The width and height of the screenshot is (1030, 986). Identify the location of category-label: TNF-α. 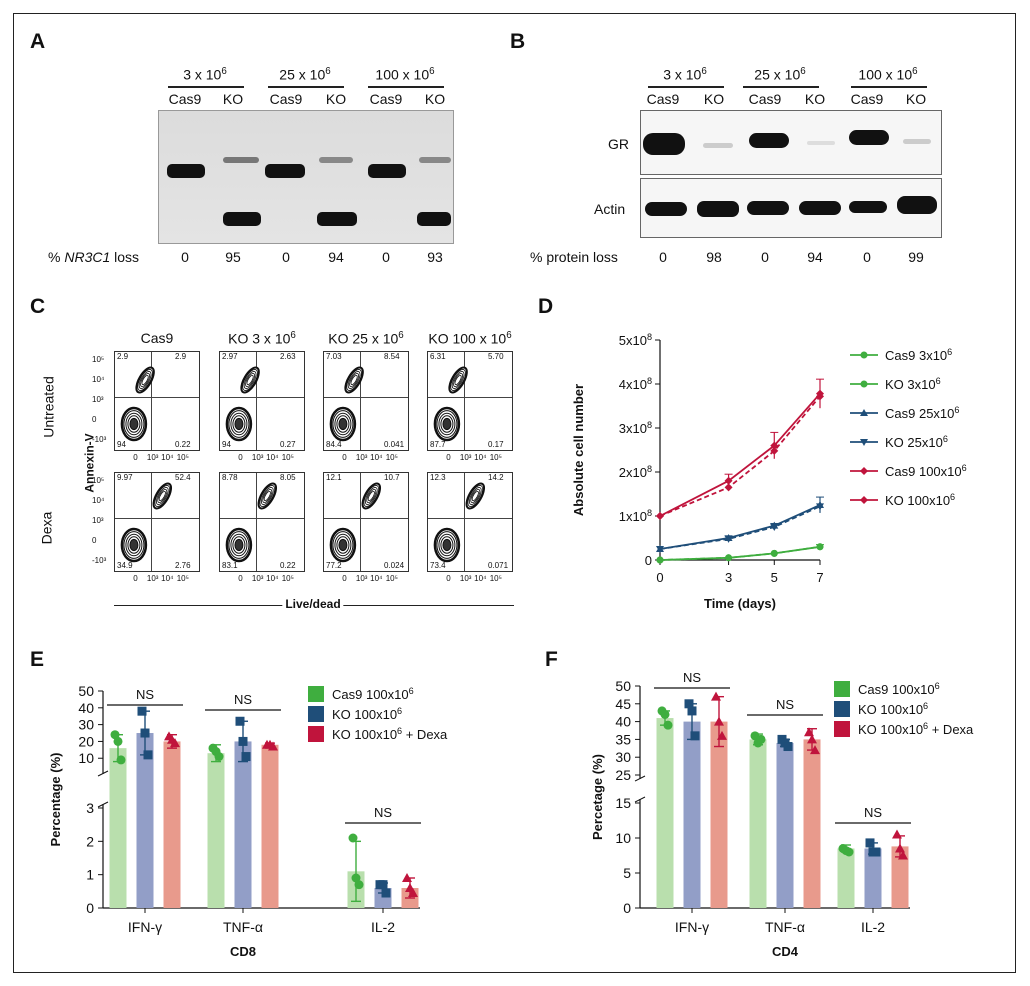
(785, 927).